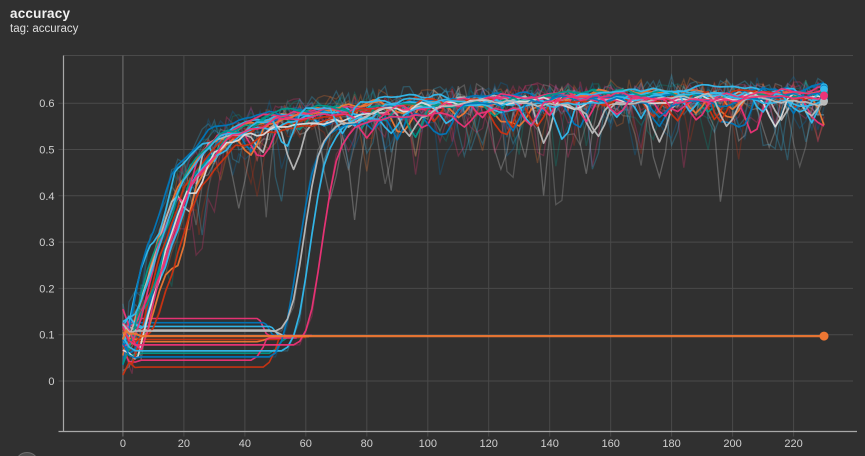 The width and height of the screenshot is (865, 456). Describe the element at coordinates (824, 336) in the screenshot. I see `run-stuck-orange-endpoint-dot` at that location.